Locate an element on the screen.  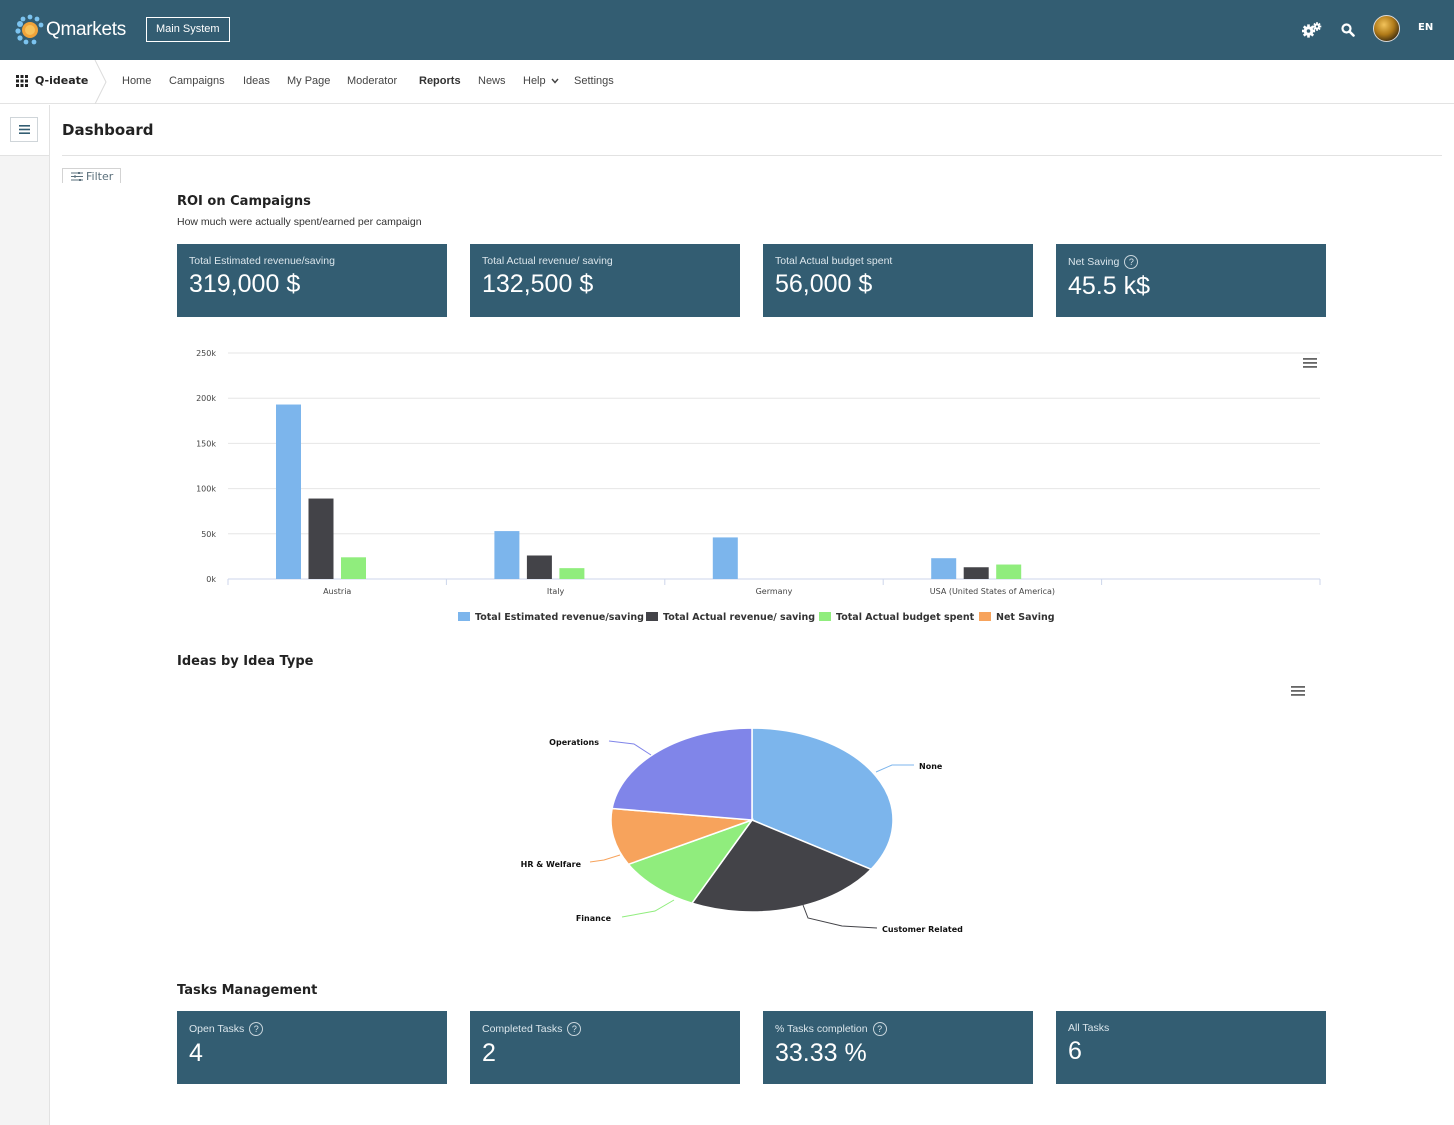
y-tick-label: 250k is located at coordinates (206, 353).